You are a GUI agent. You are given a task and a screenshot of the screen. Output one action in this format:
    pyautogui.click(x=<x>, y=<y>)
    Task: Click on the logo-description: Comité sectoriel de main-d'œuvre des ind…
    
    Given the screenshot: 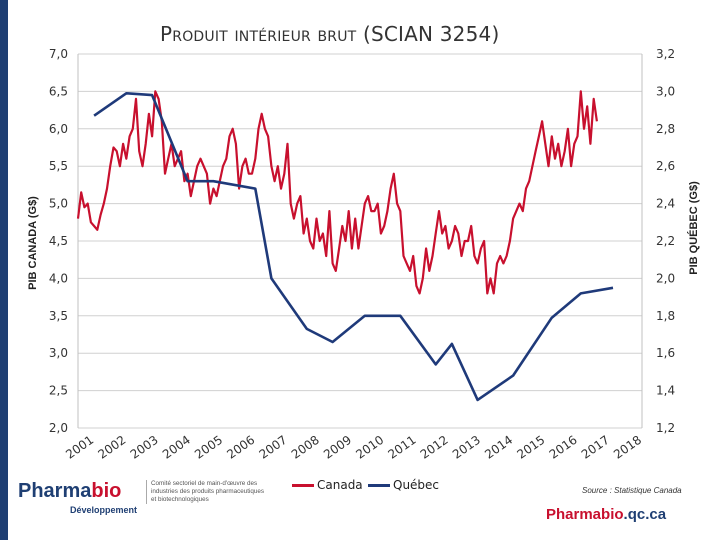 What is the action you would take?
    pyautogui.click(x=206, y=492)
    